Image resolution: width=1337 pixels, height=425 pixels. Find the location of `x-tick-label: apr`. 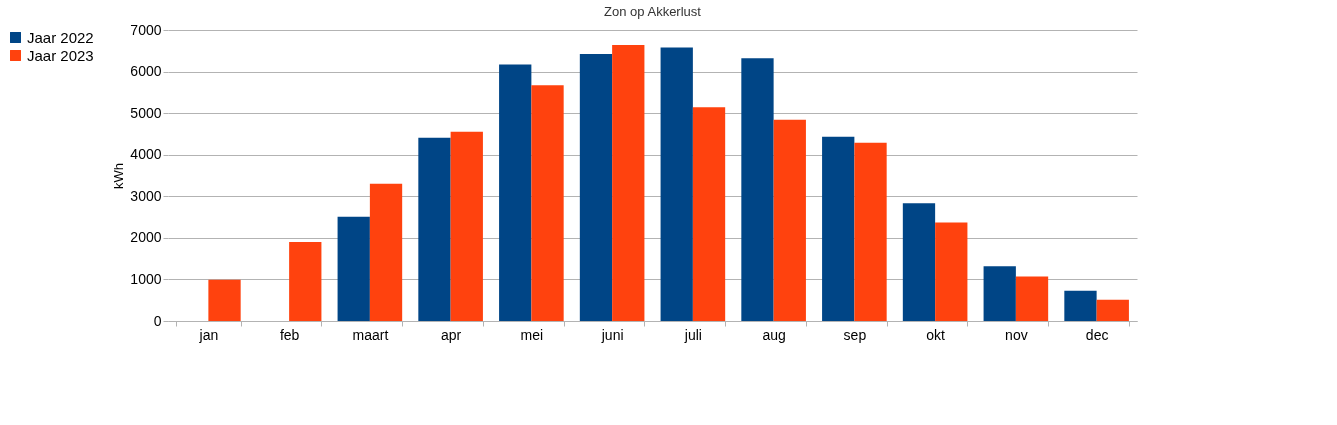

x-tick-label: apr is located at coordinates (451, 334).